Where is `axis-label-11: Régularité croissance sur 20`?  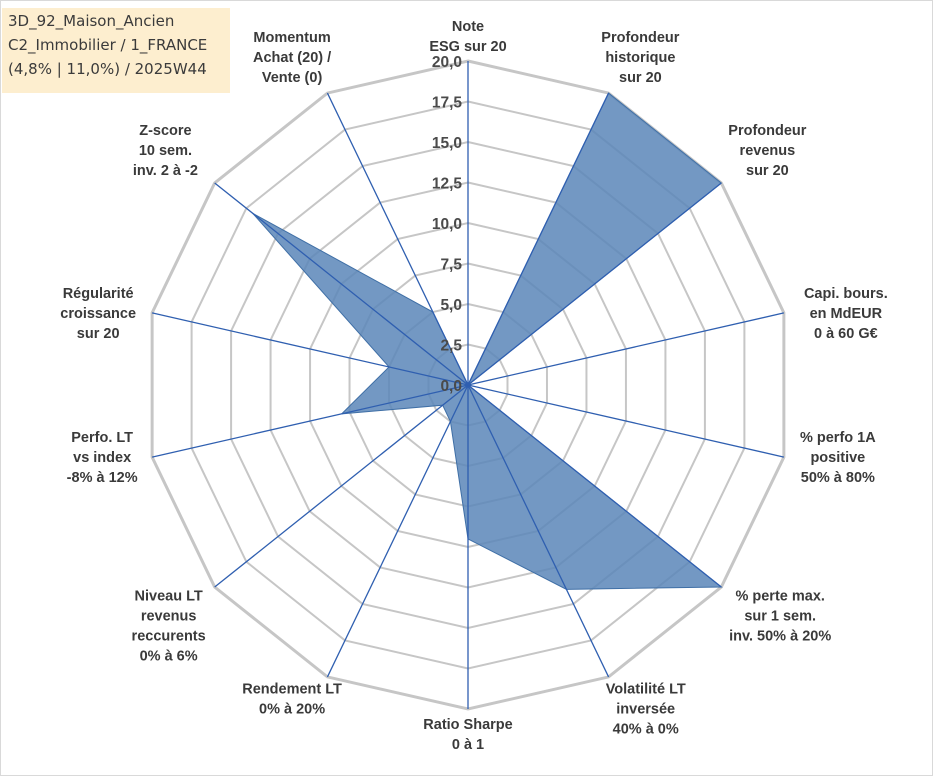
axis-label-11: Régularité croissance sur 20 is located at coordinates (98, 314).